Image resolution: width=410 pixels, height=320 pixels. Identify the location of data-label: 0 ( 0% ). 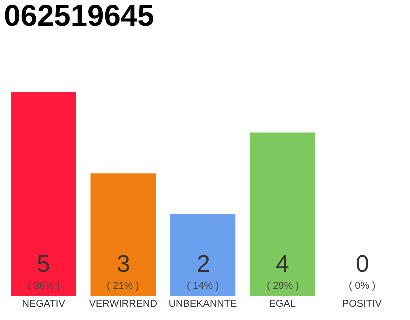
(362, 271).